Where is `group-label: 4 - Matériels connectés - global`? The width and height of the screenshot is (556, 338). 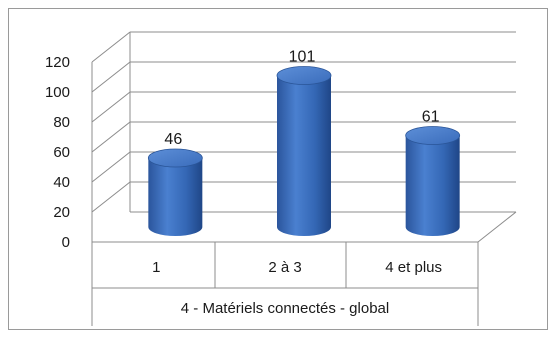
group-label: 4 - Matériels connectés - global is located at coordinates (285, 308).